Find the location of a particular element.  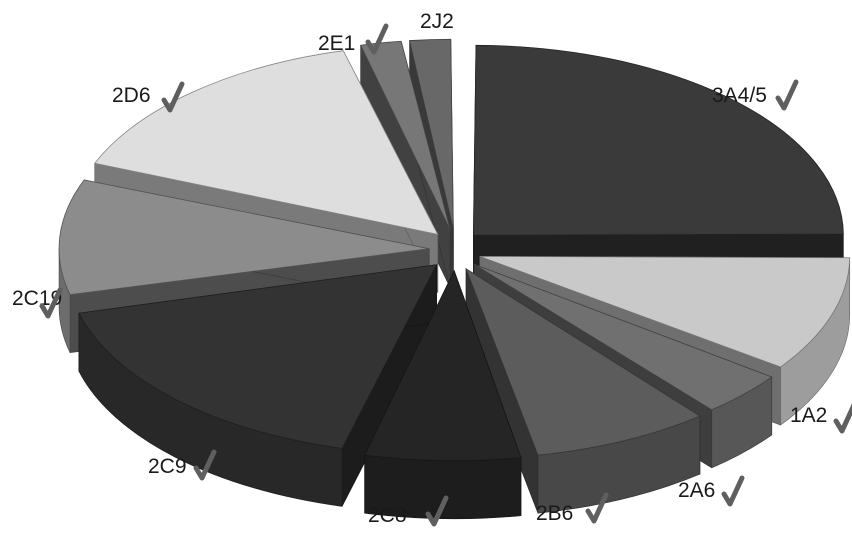

slice-label-2d6: 2D6 is located at coordinates (131, 95).